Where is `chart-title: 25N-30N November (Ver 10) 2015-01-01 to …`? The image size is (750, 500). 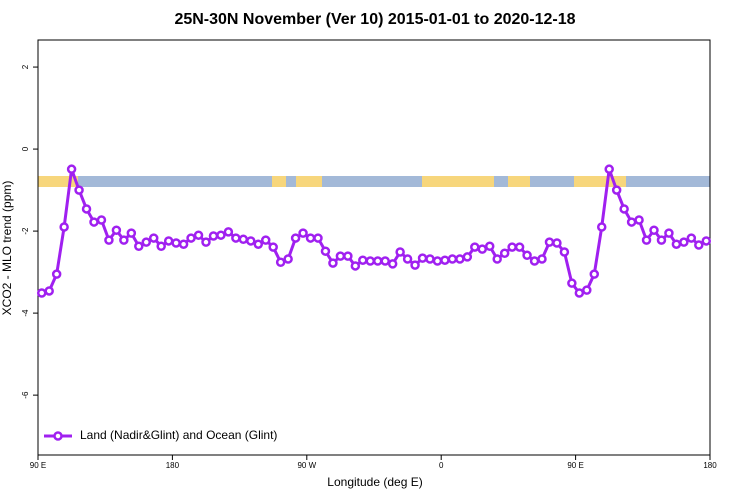 chart-title: 25N-30N November (Ver 10) 2015-01-01 to … is located at coordinates (374, 19).